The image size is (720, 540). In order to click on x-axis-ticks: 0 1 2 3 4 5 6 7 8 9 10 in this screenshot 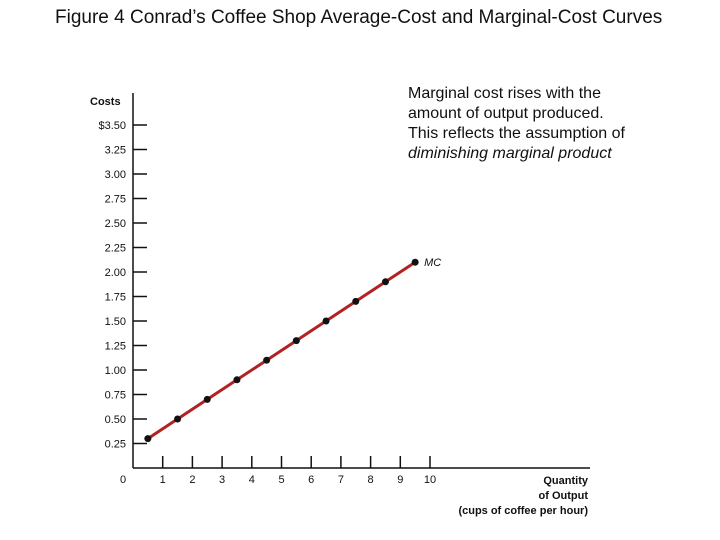, I will do `click(278, 471)`.